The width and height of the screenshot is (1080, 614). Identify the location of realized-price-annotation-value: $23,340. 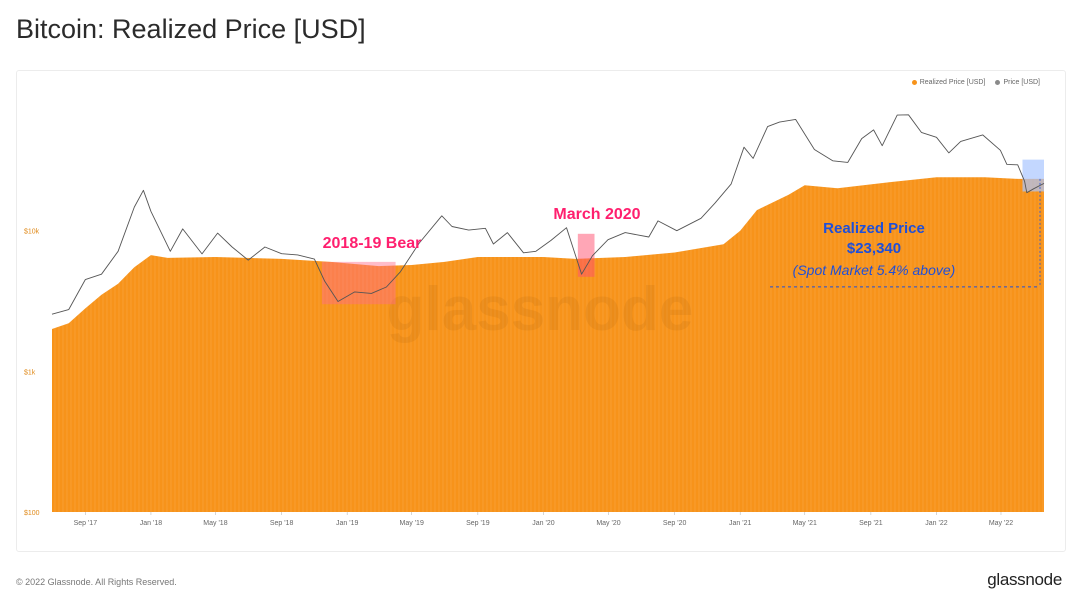
(874, 248).